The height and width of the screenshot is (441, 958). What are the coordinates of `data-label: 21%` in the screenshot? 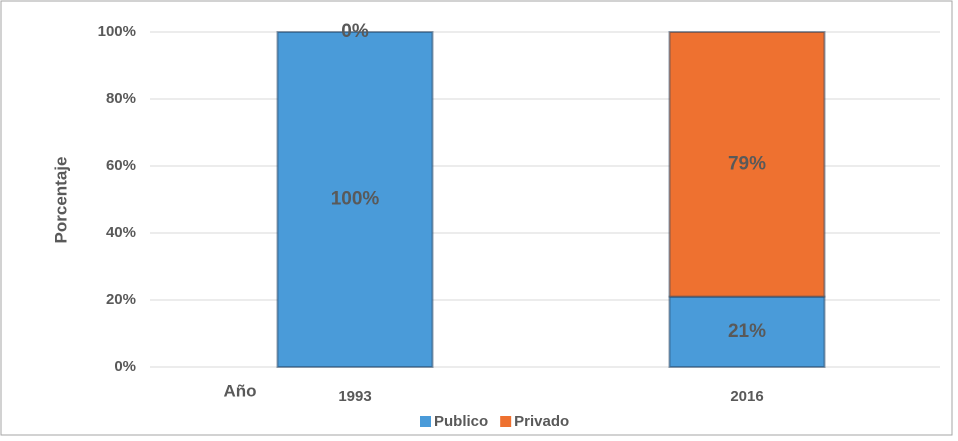 It's located at (747, 331).